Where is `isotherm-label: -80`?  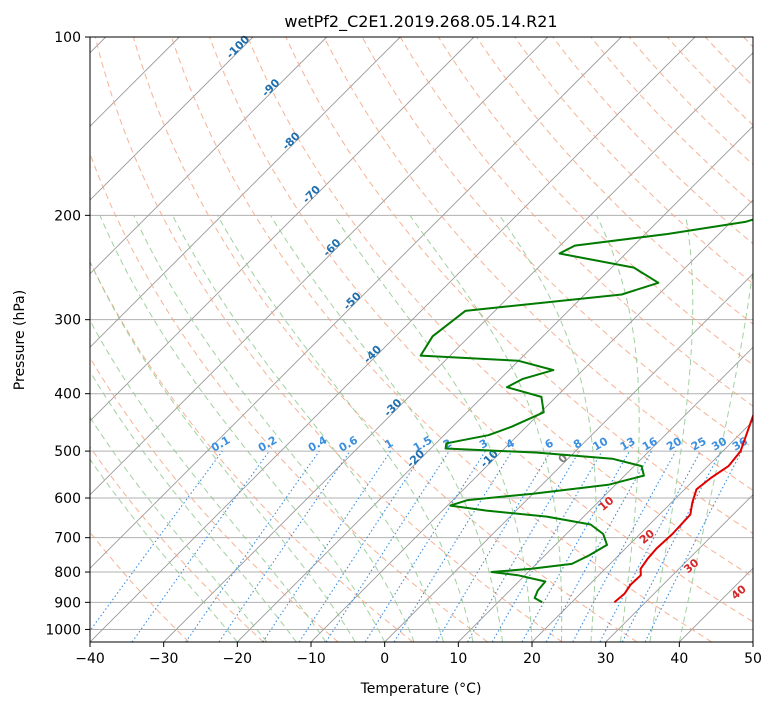 isotherm-label: -80 is located at coordinates (291, 140).